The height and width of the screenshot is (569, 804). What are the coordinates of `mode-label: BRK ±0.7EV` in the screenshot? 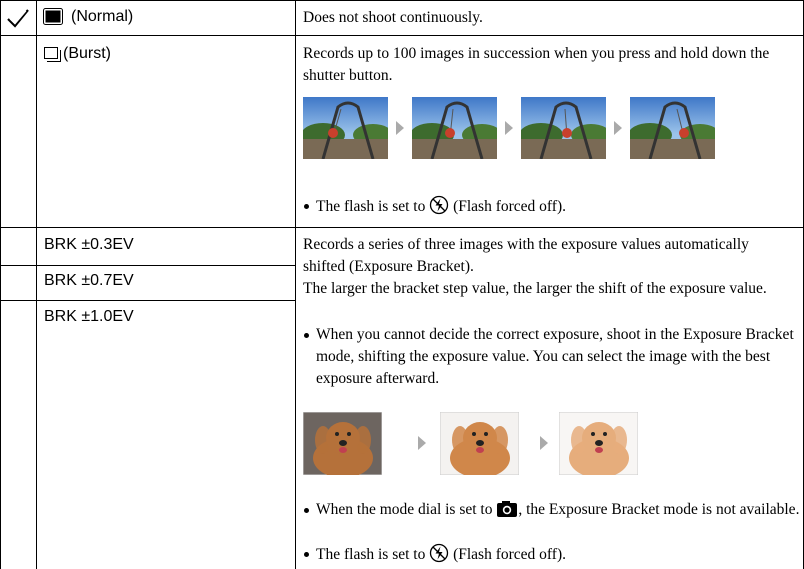 It's located at (89, 280).